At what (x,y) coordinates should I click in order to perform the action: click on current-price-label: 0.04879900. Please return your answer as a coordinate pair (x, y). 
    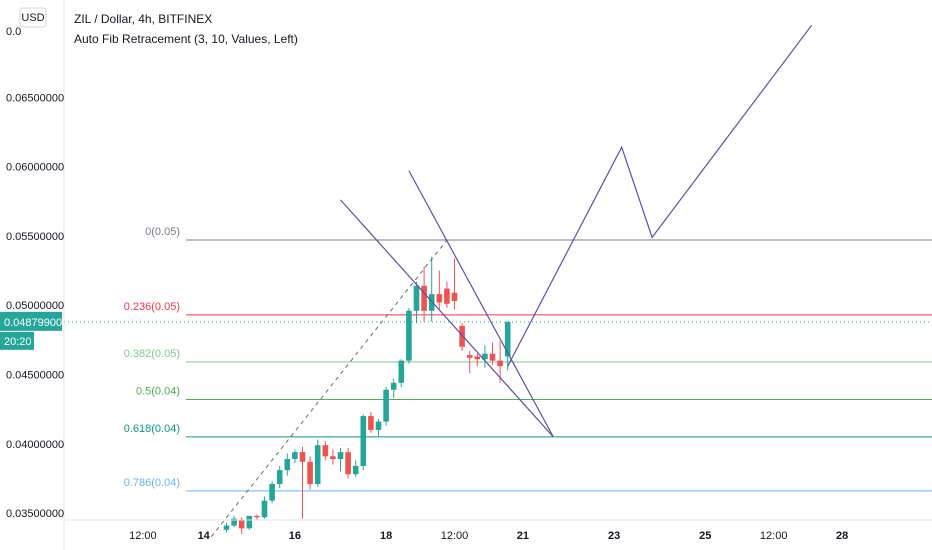
    Looking at the image, I should click on (33, 323).